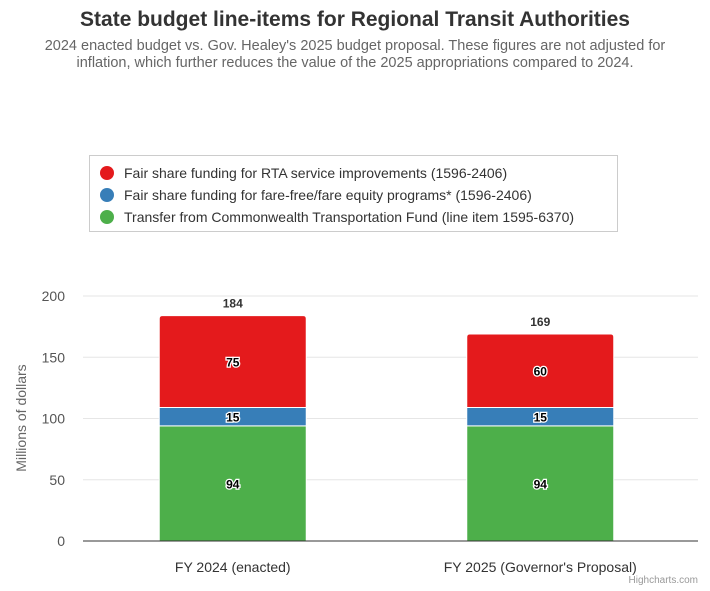 This screenshot has width=710, height=591. What do you see at coordinates (663, 580) in the screenshot?
I see `credits-link: Highcharts.com` at bounding box center [663, 580].